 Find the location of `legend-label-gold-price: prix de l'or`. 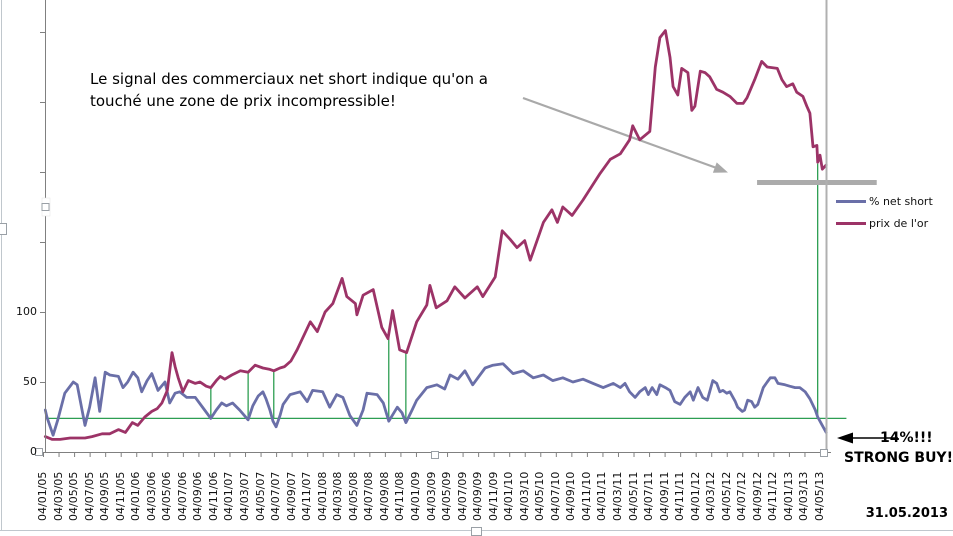

legend-label-gold-price: prix de l'or is located at coordinates (899, 223).